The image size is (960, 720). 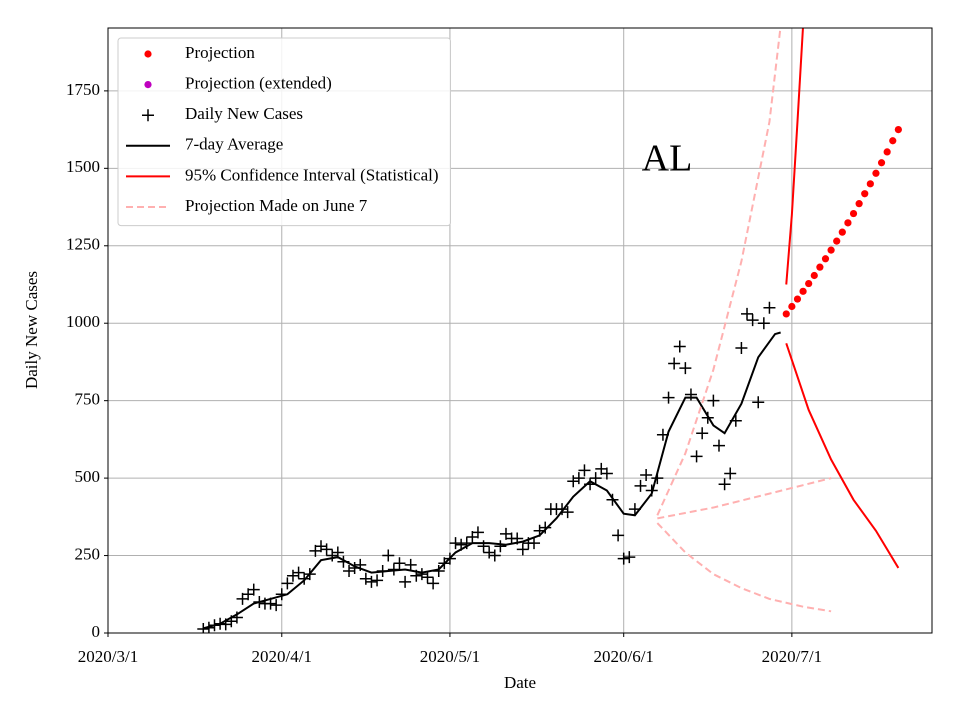 I want to click on x-tick-label: 2020/4/1, so click(x=282, y=656).